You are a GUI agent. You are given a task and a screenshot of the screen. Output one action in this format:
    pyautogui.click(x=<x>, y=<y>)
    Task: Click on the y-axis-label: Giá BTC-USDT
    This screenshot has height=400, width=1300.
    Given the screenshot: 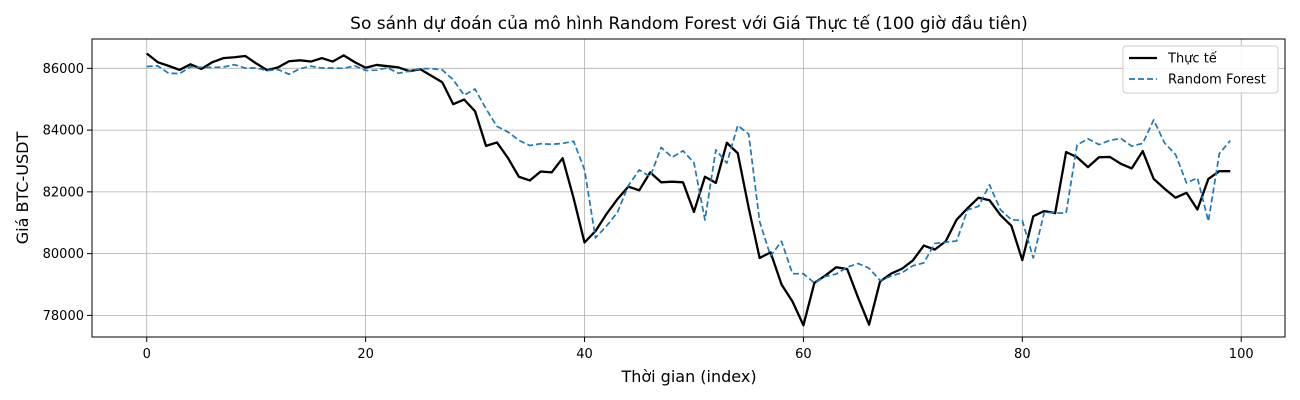 What is the action you would take?
    pyautogui.click(x=22, y=188)
    